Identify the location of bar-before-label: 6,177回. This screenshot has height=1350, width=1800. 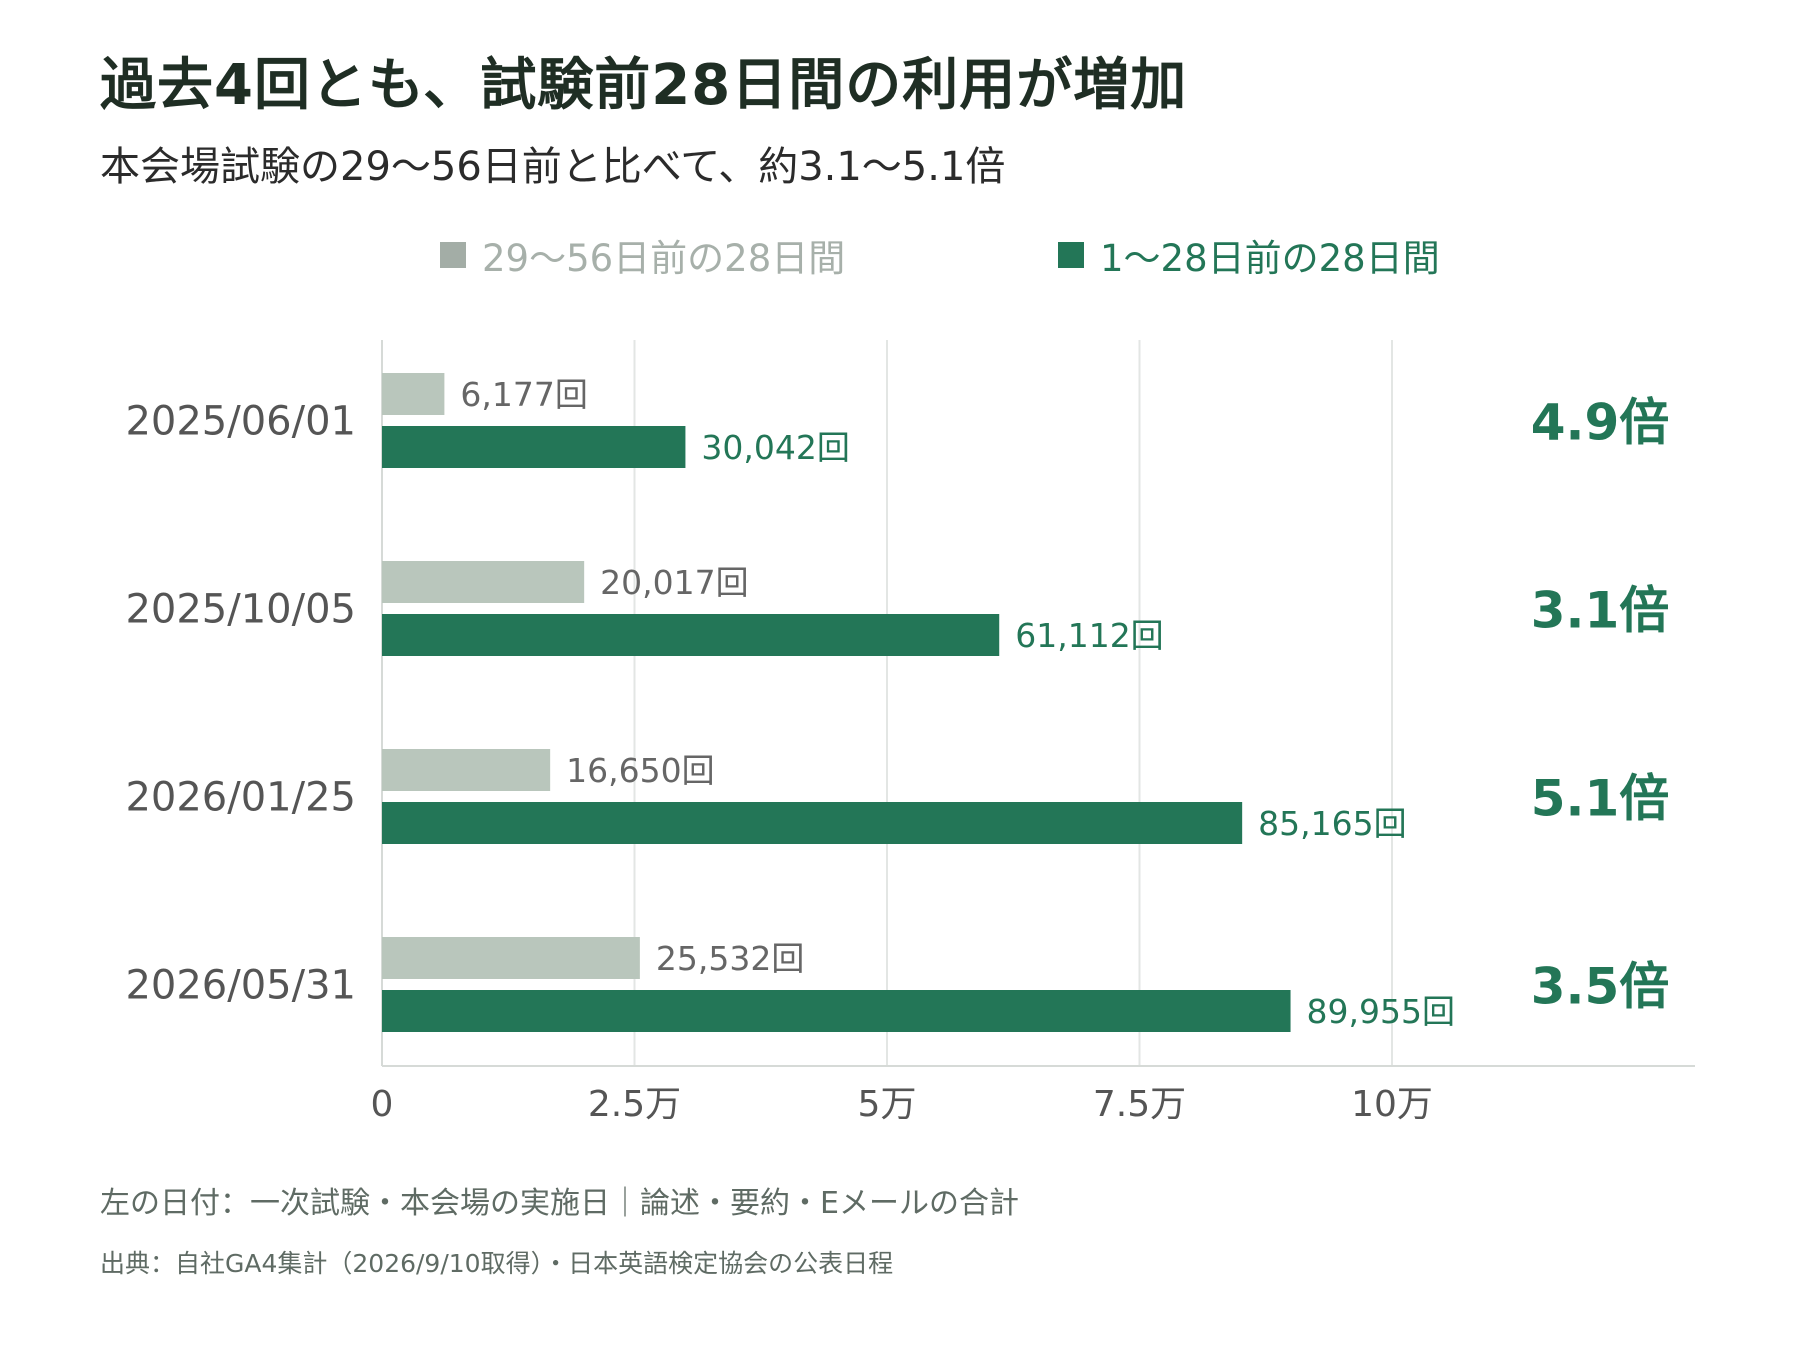
(523, 394).